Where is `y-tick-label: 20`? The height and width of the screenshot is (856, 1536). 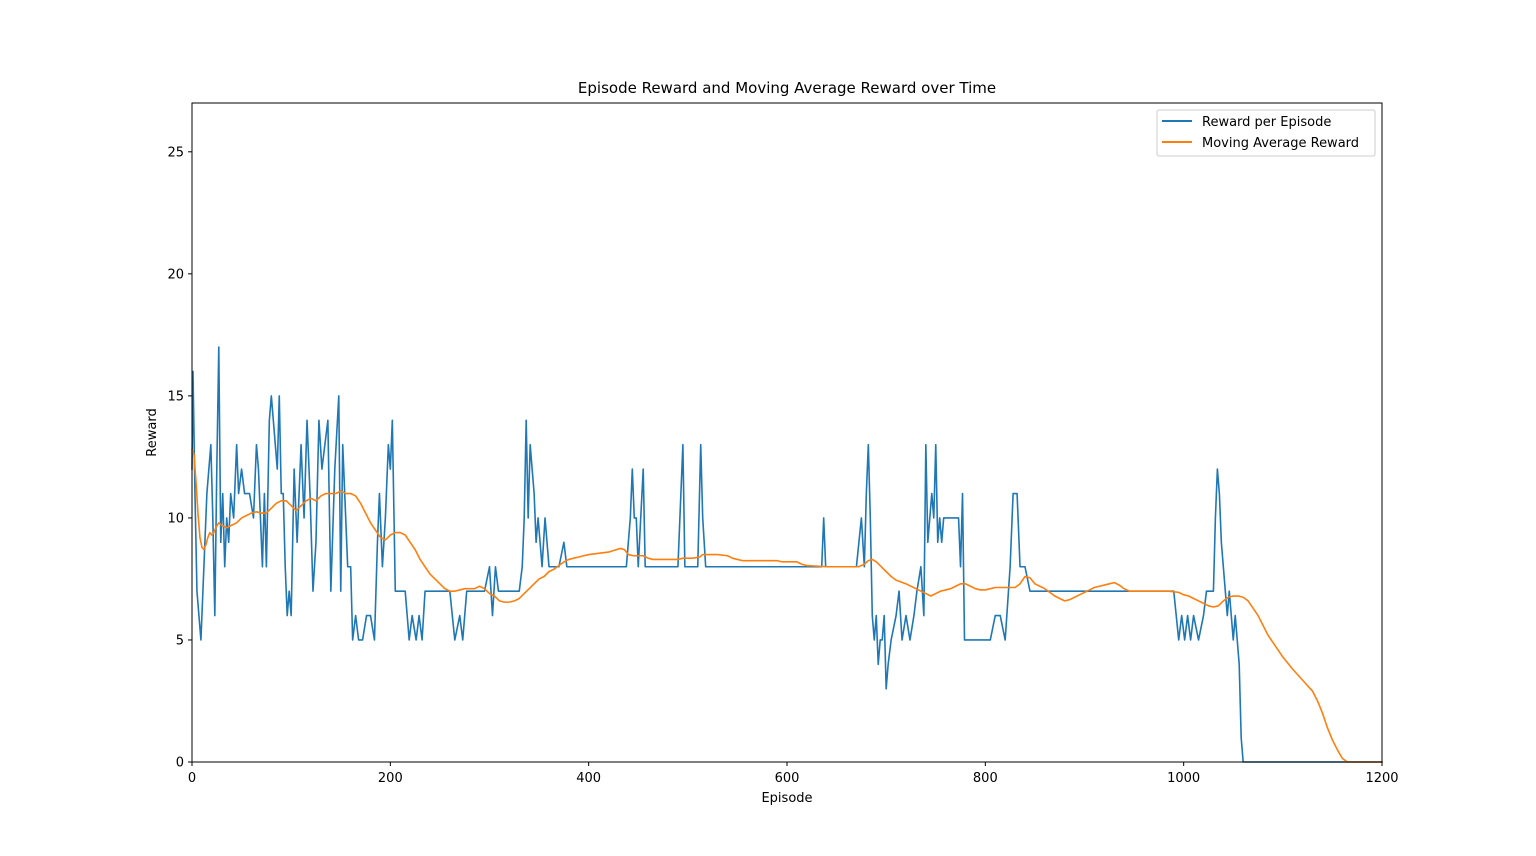
y-tick-label: 20 is located at coordinates (175, 274).